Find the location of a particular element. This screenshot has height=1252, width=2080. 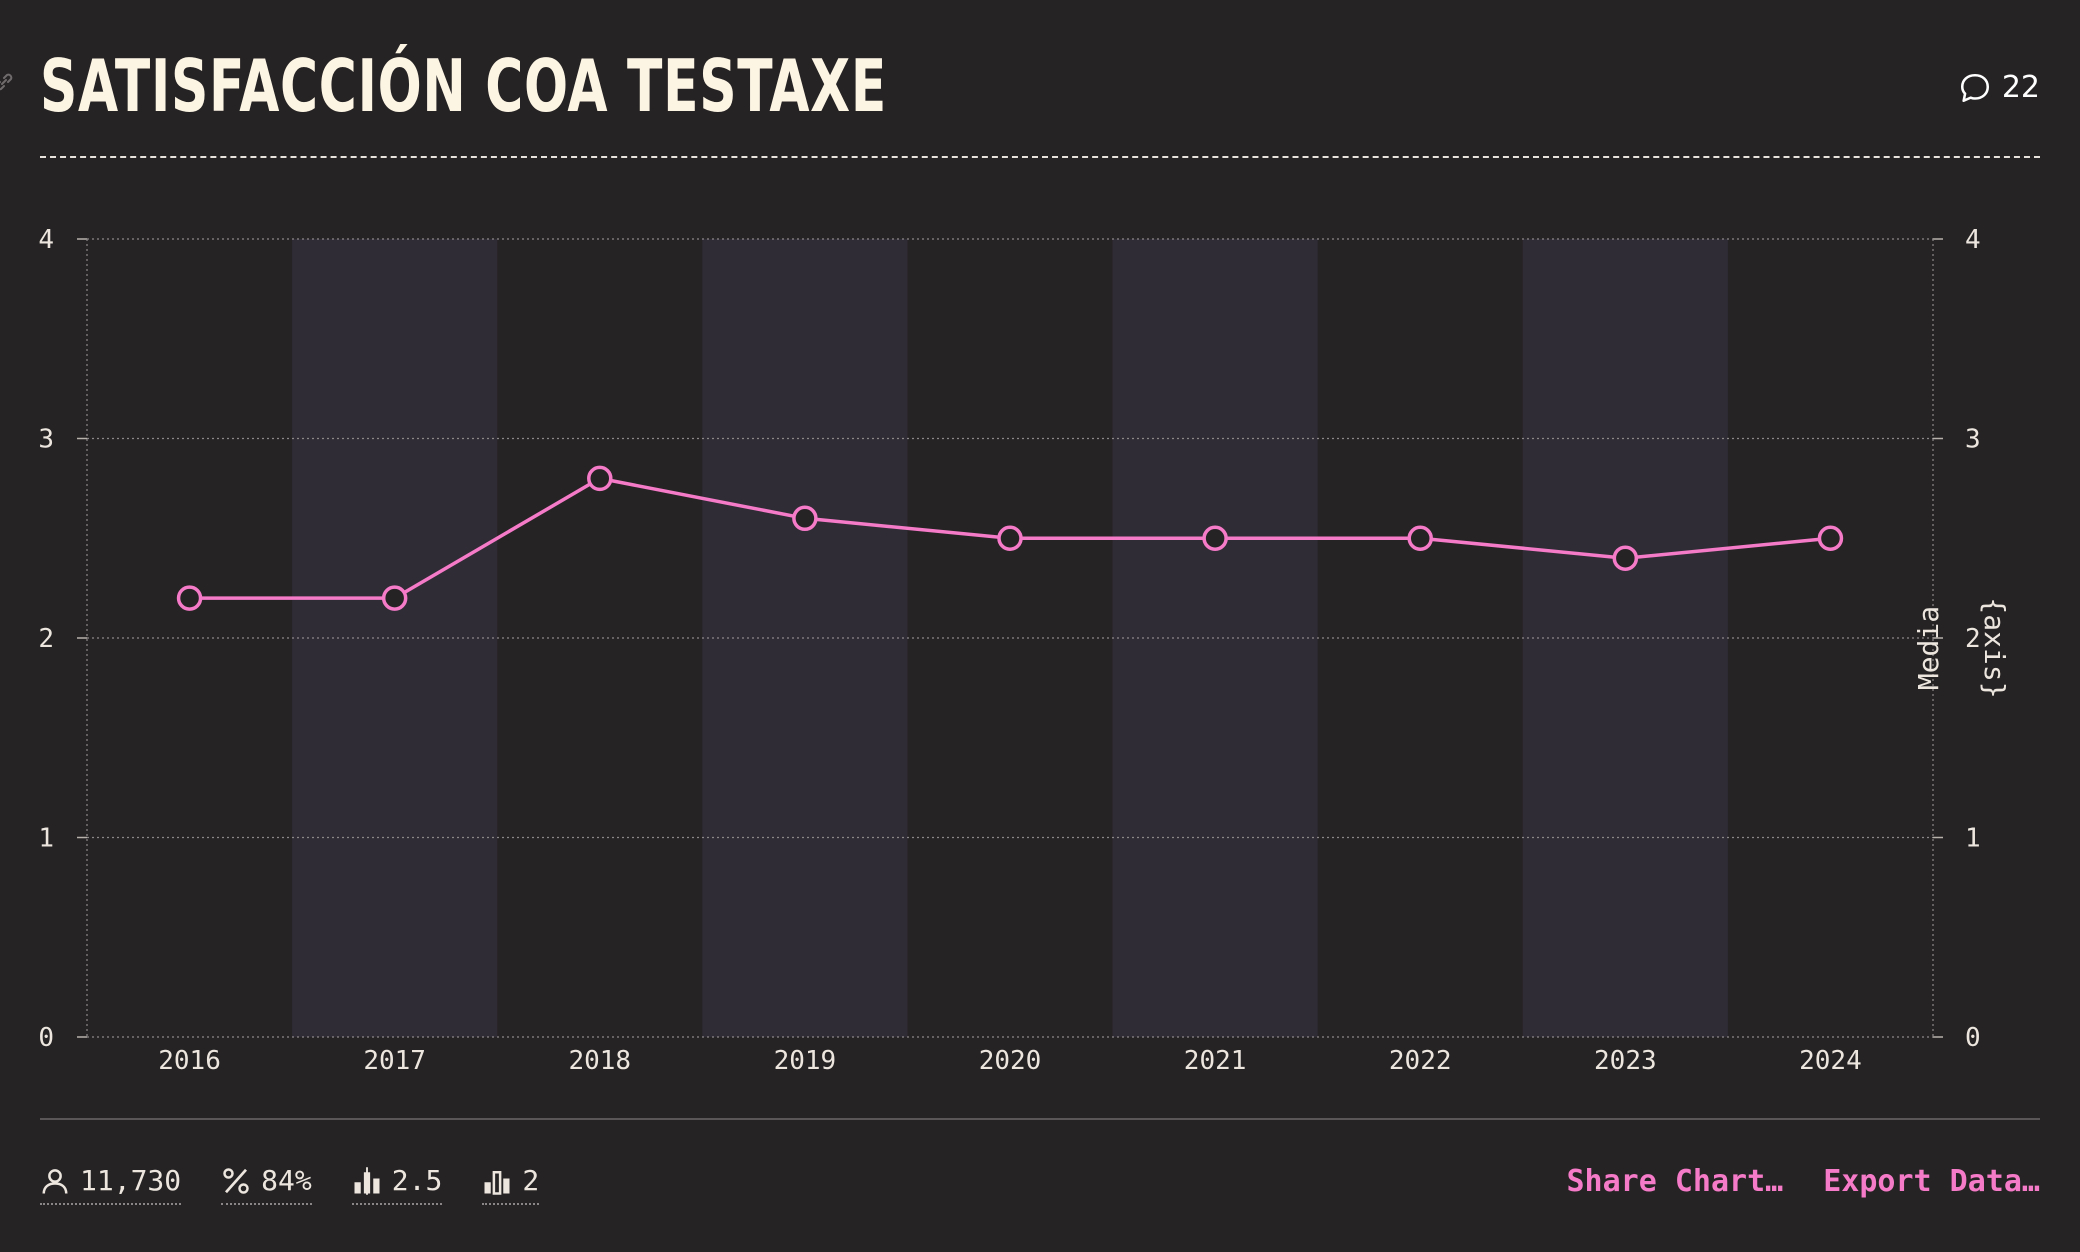

y-axis-title-right: Media is located at coordinates (1928, 648).